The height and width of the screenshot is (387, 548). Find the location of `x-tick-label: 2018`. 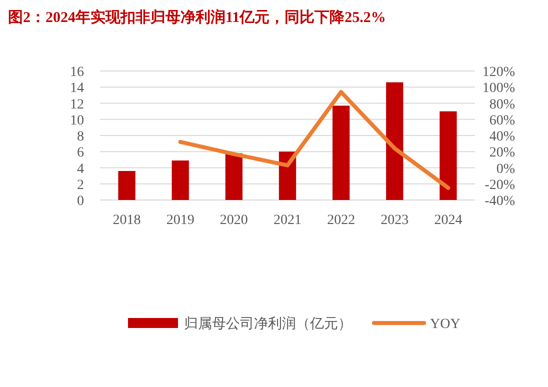

x-tick-label: 2018 is located at coordinates (126, 220).